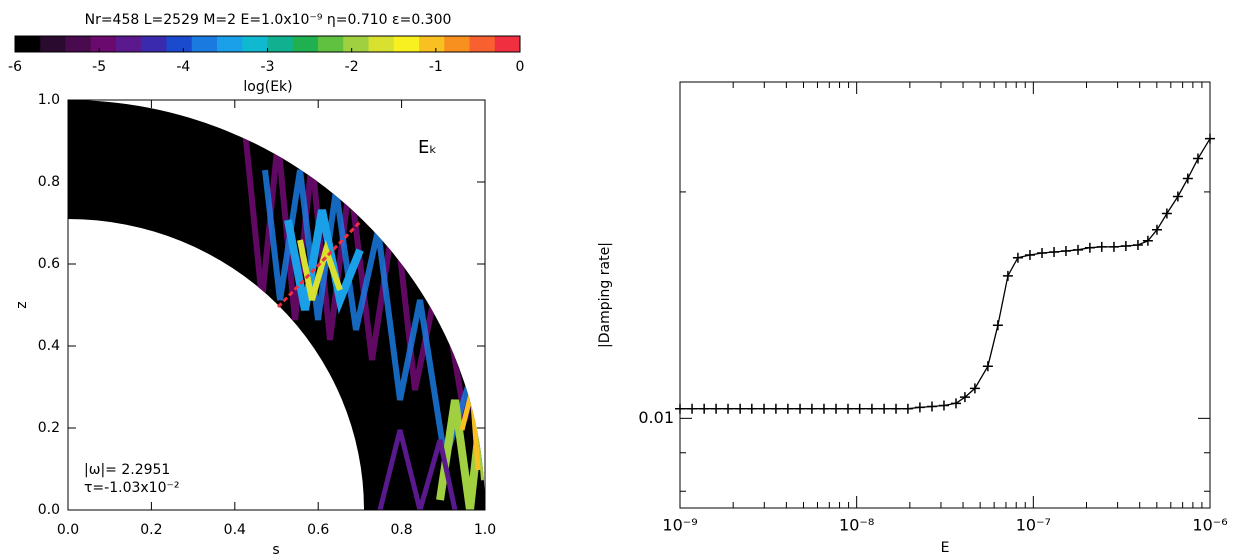 This screenshot has height=559, width=1240. What do you see at coordinates (49, 510) in the screenshot?
I see `y-tick-label: 0.0` at bounding box center [49, 510].